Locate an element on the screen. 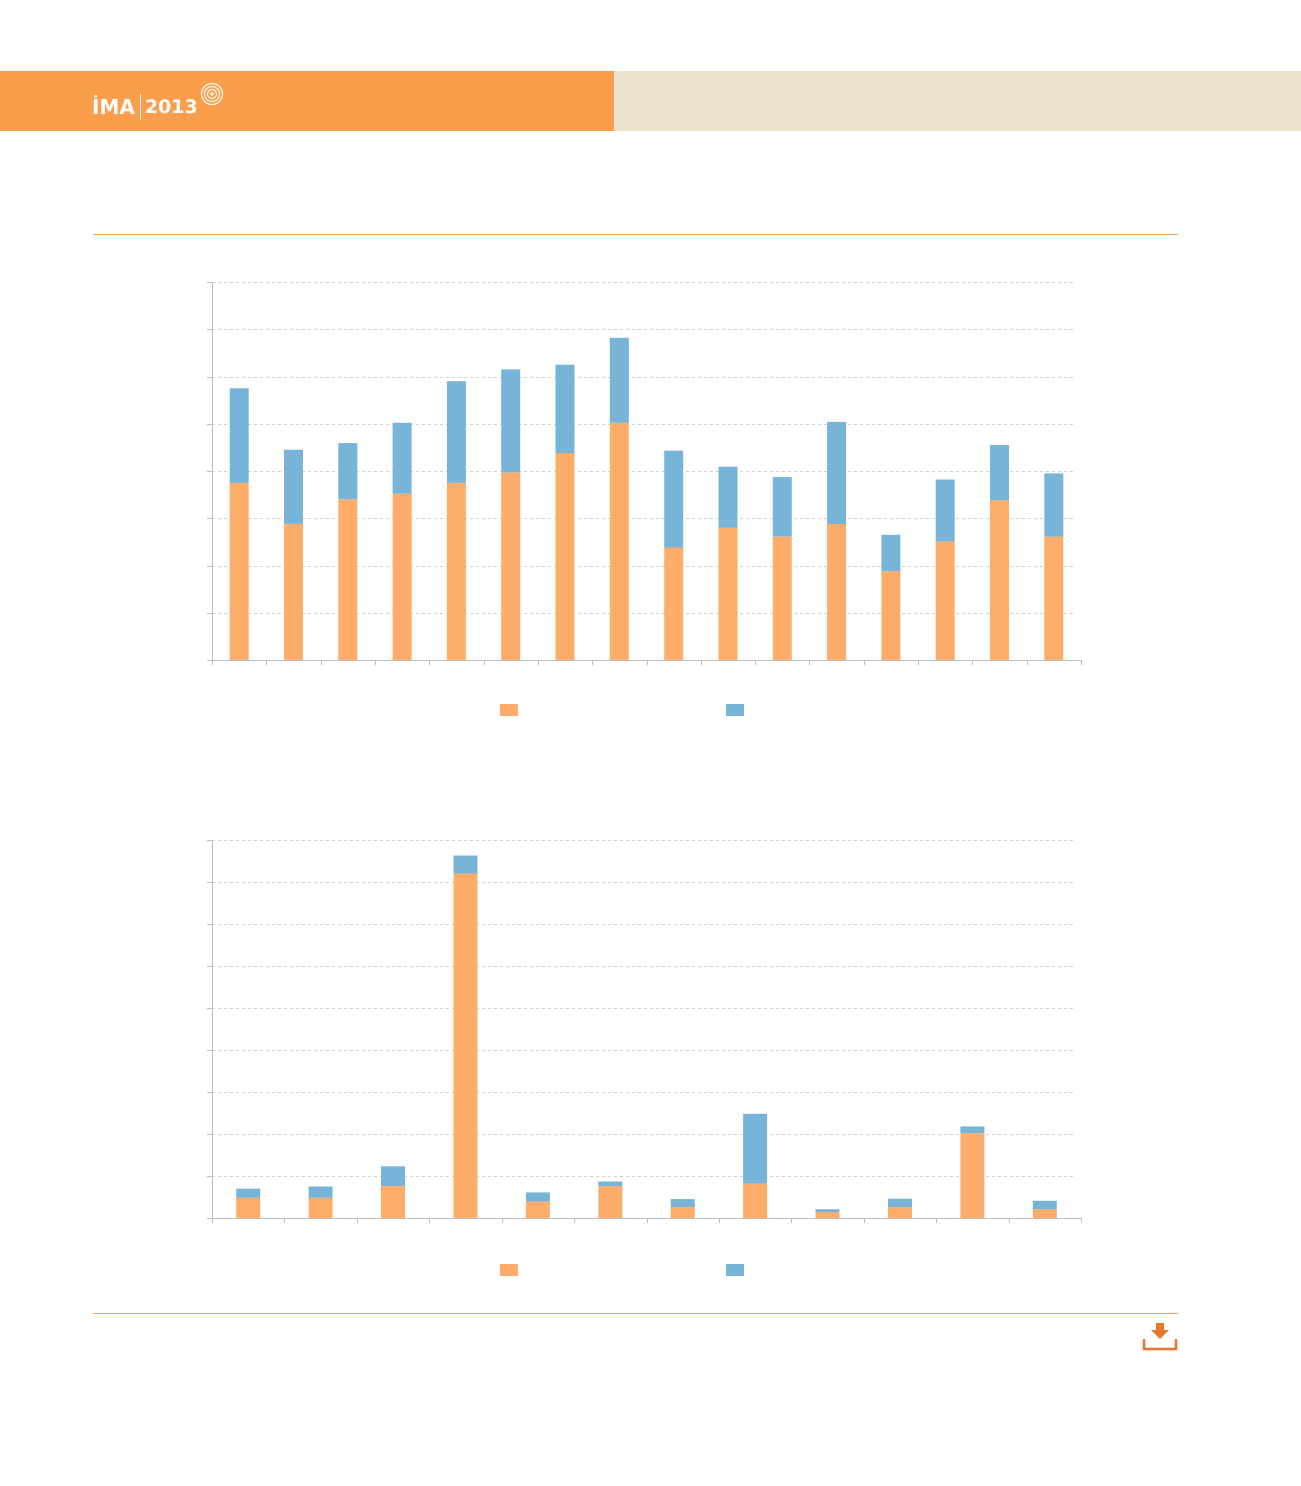  ima-2013-logo: İMA 2013 is located at coordinates (158, 103).